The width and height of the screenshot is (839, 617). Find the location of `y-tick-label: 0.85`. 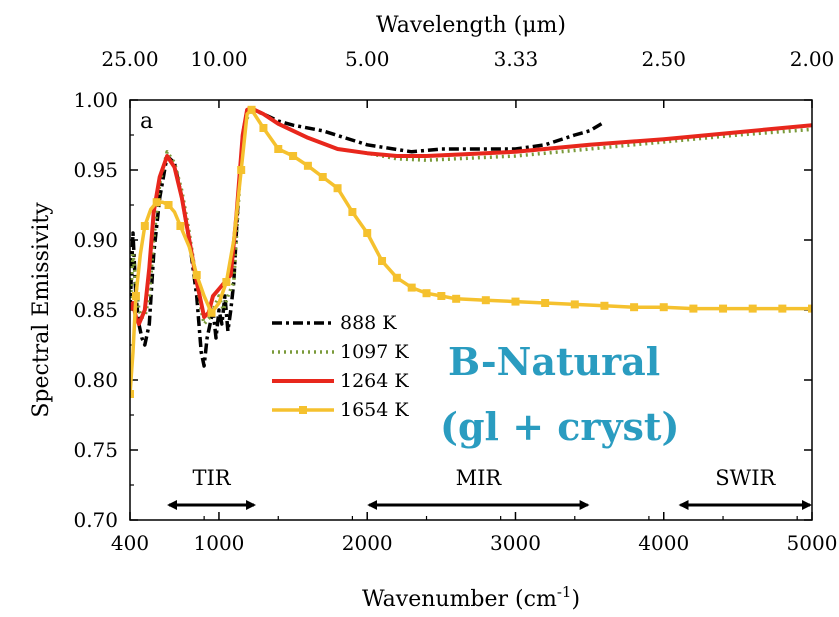

y-tick-label: 0.85 is located at coordinates (95, 310).